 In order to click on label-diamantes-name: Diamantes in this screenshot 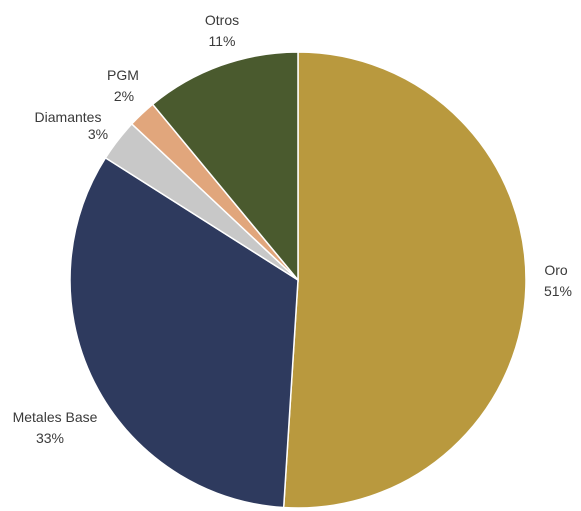, I will do `click(68, 117)`.